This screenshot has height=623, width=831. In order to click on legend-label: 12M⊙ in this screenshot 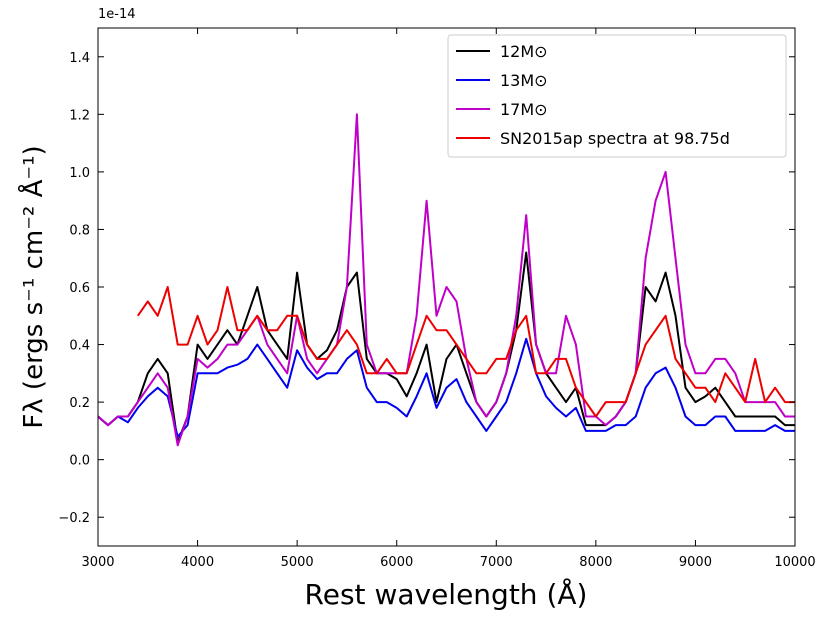, I will do `click(524, 51)`.